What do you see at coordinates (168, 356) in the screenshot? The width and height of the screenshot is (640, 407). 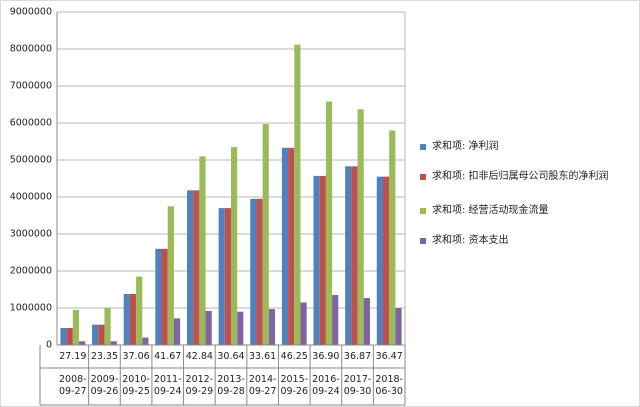 I see `x-subcategory-label: 41.67` at bounding box center [168, 356].